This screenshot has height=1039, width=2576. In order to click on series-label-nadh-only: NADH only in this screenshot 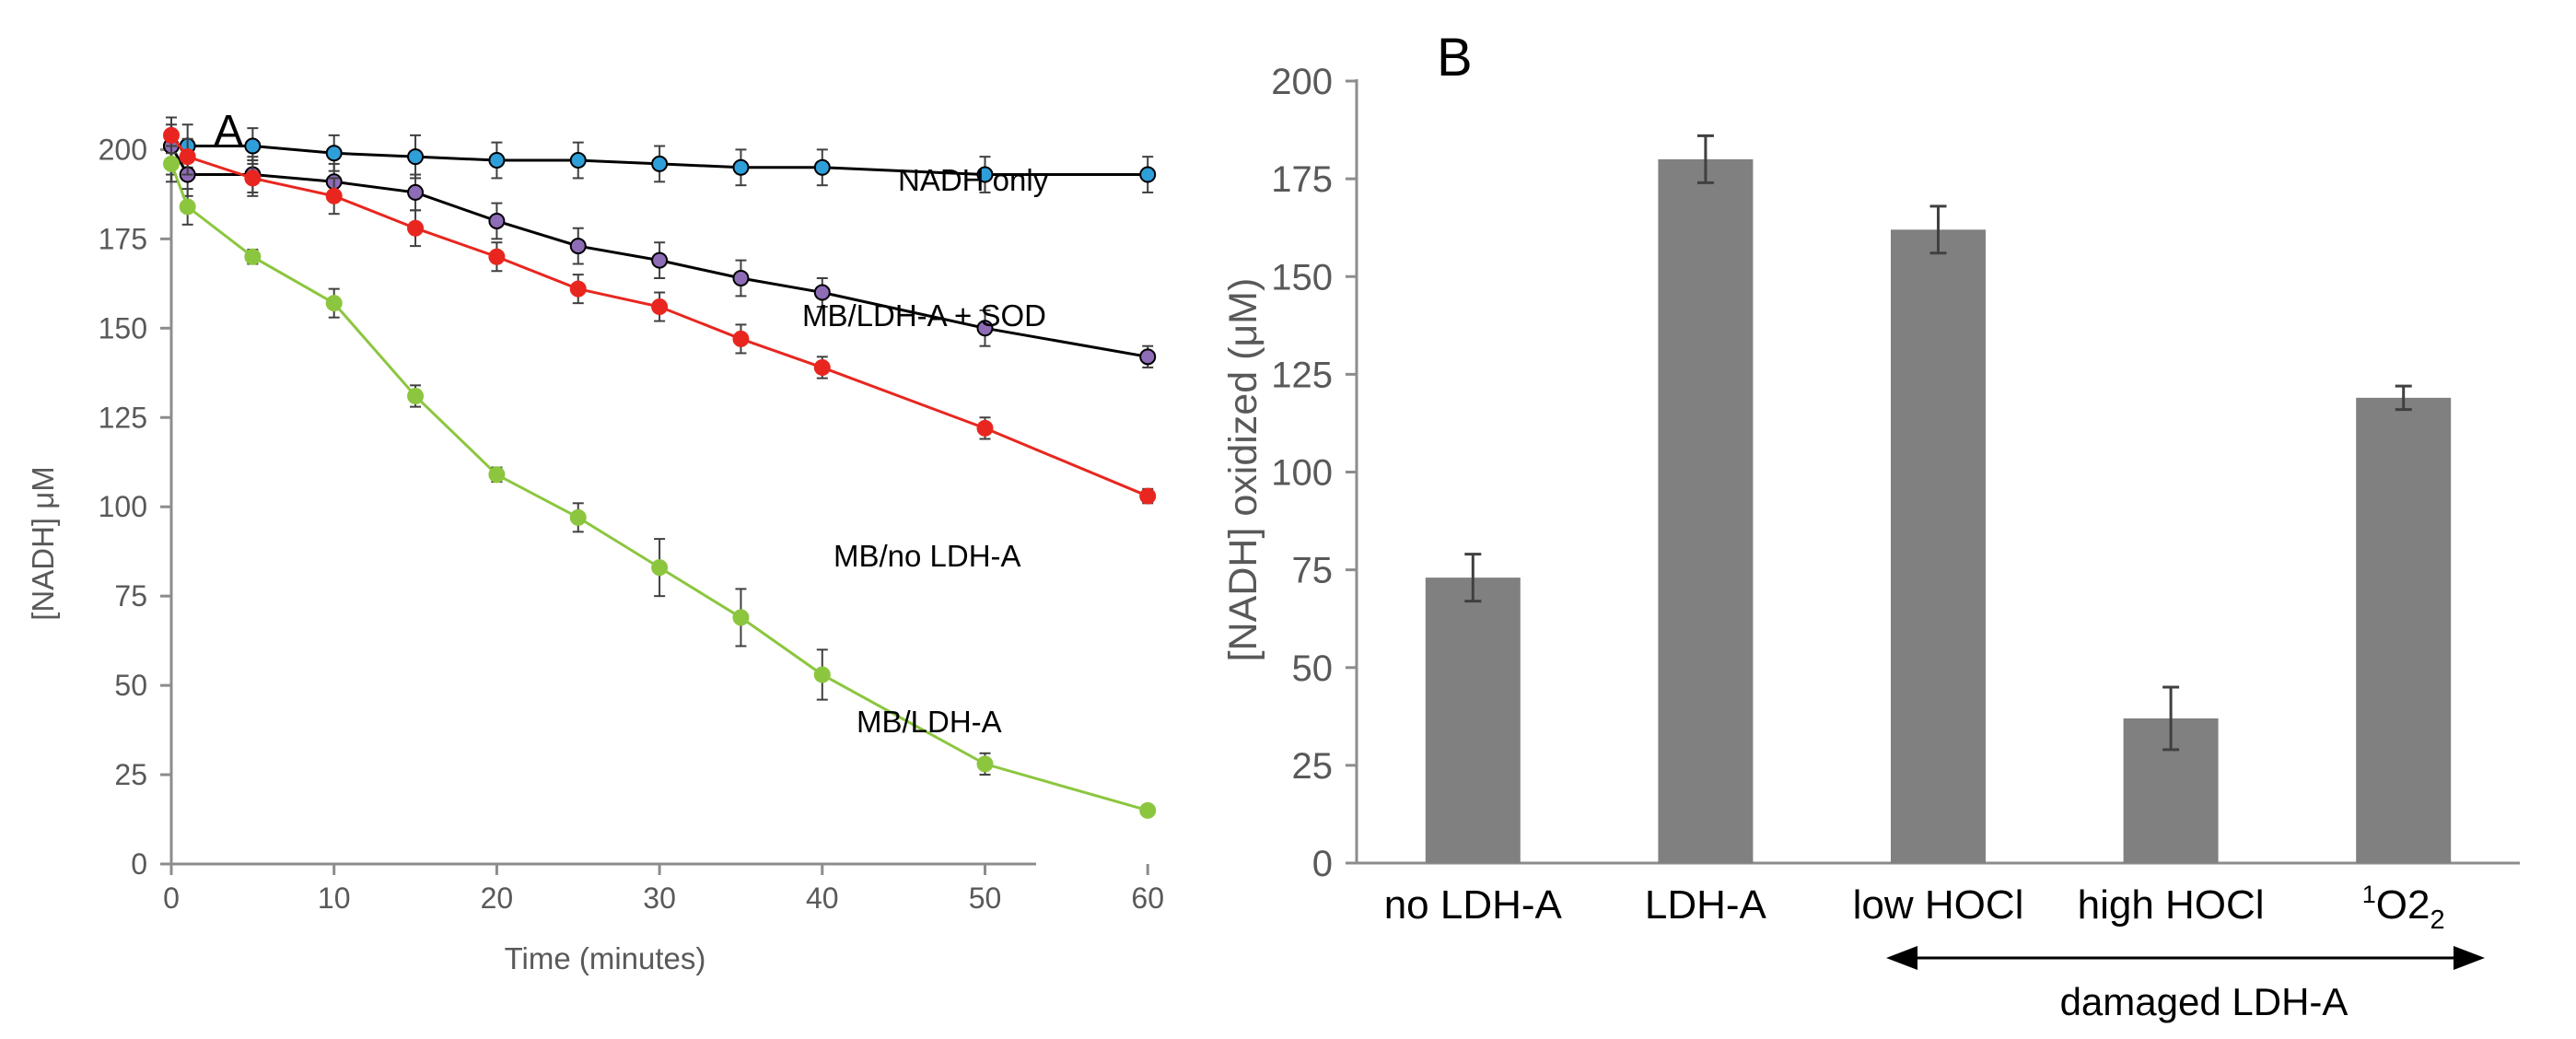, I will do `click(974, 180)`.